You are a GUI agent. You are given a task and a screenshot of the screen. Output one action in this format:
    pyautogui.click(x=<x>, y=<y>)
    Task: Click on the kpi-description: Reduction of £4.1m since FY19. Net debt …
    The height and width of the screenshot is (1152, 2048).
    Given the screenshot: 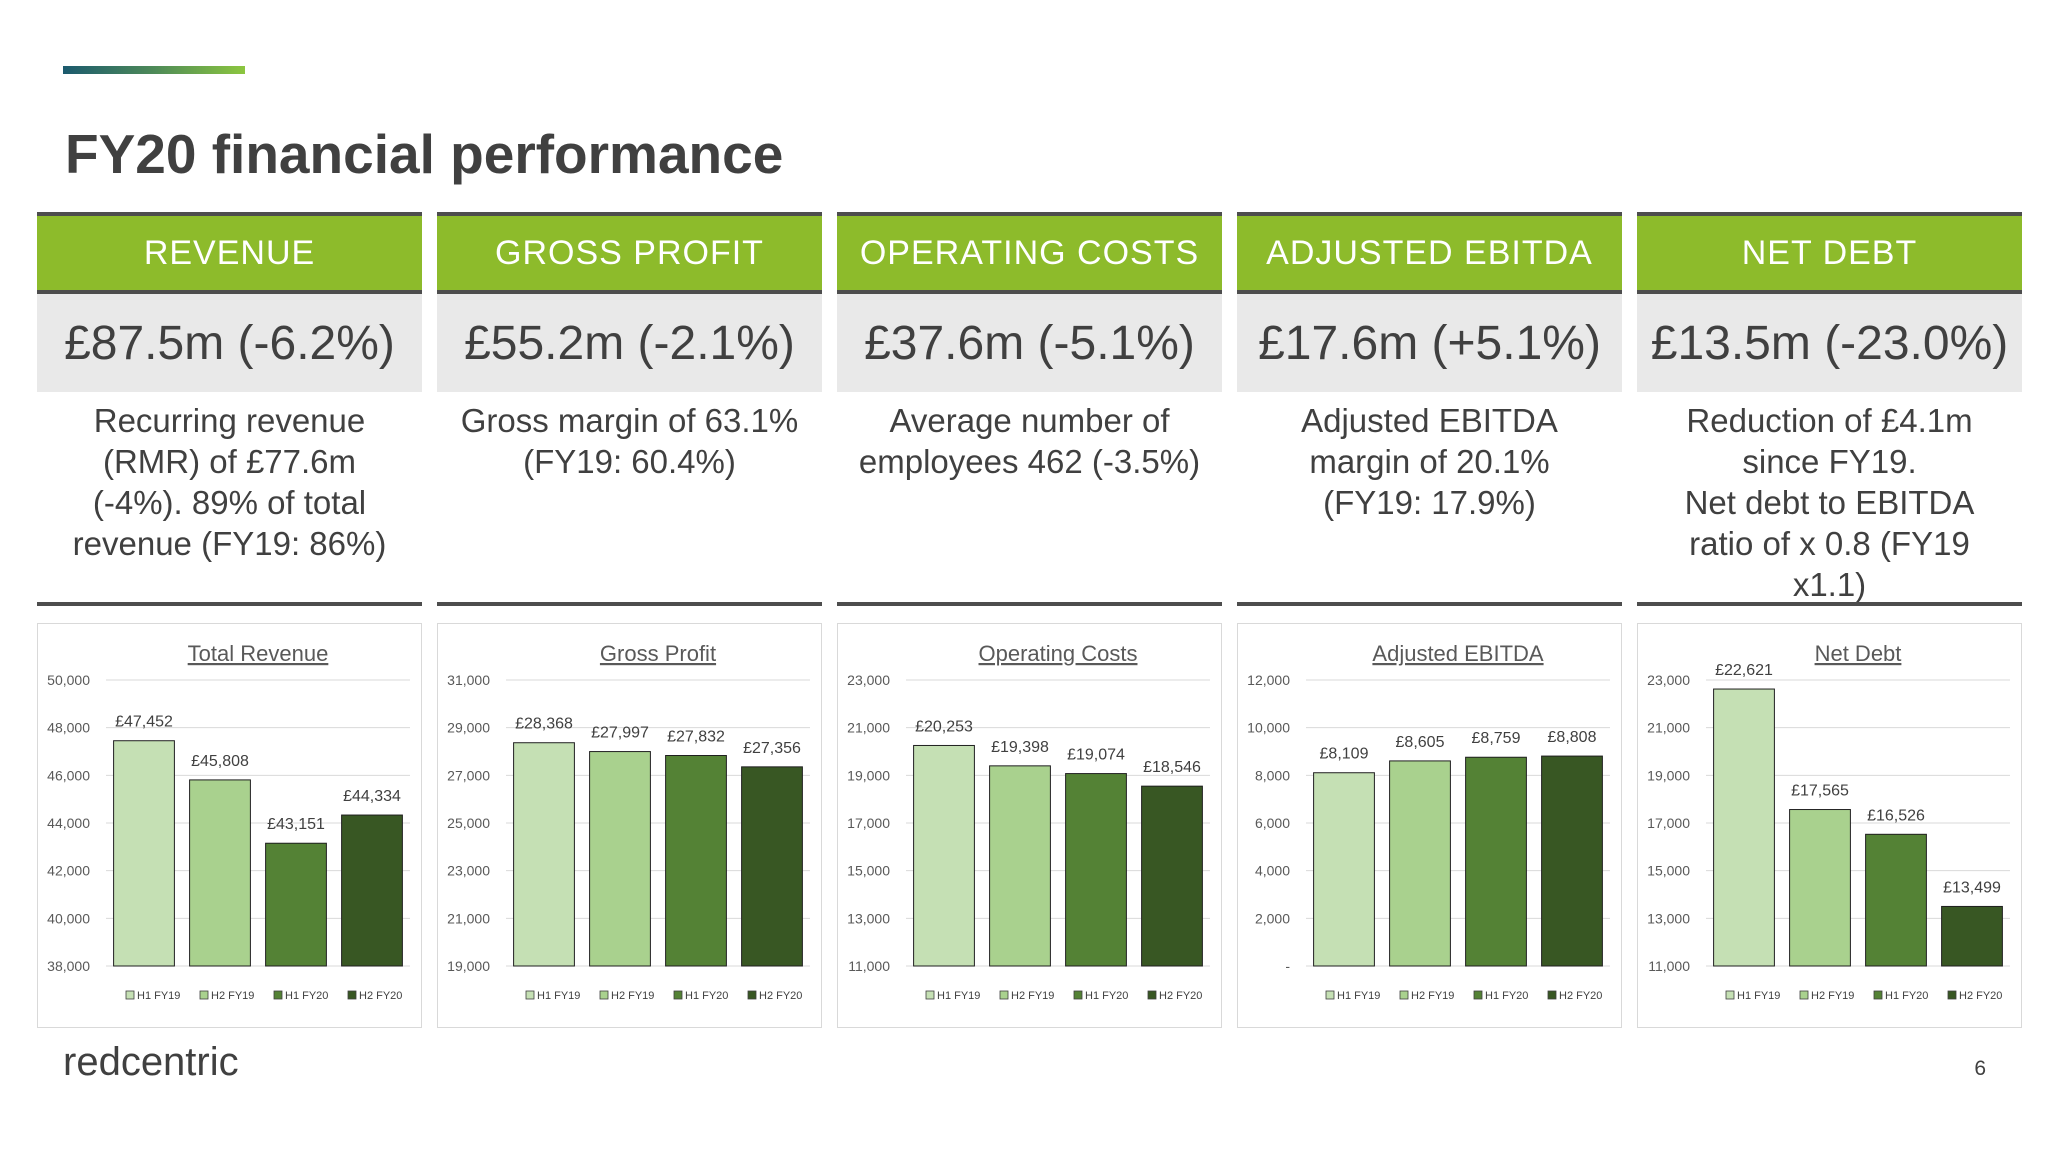 What is the action you would take?
    pyautogui.click(x=1829, y=502)
    